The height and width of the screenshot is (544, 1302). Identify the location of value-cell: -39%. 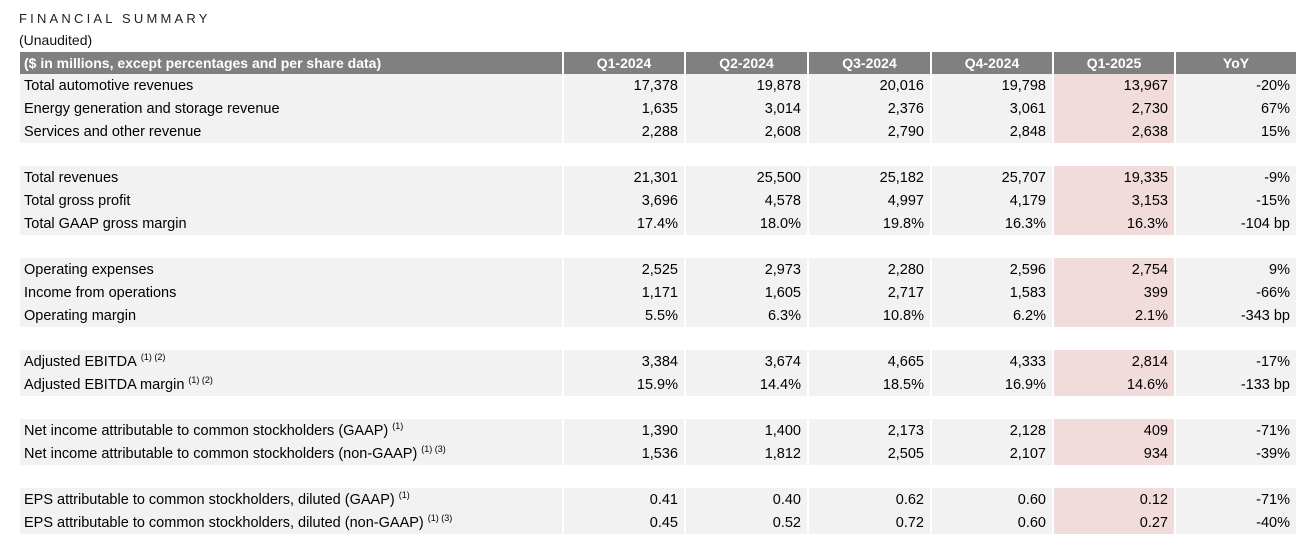
(1235, 453).